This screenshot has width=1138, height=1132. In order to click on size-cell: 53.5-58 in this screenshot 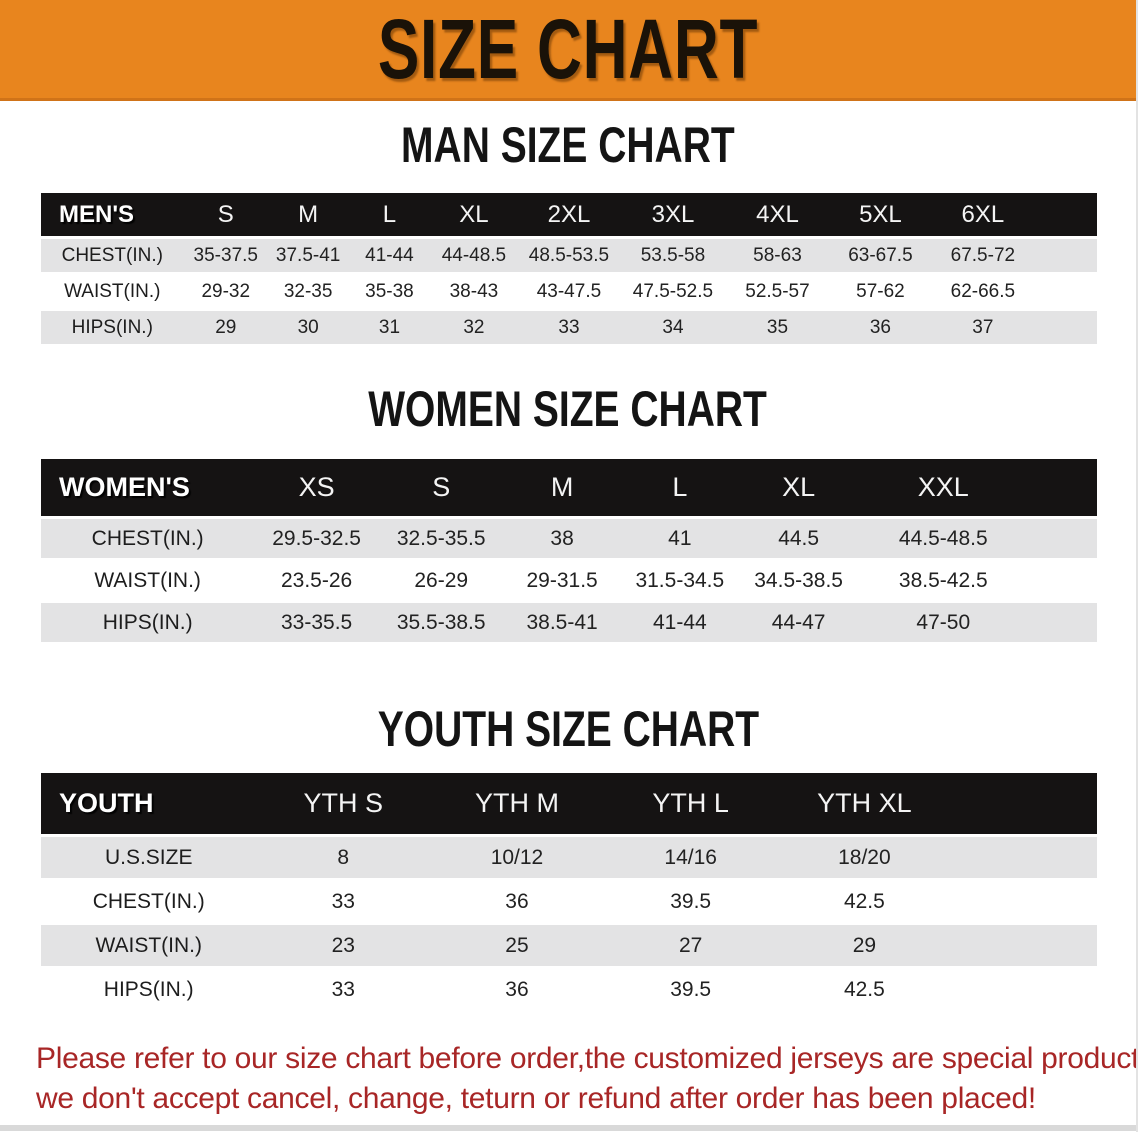, I will do `click(673, 257)`.